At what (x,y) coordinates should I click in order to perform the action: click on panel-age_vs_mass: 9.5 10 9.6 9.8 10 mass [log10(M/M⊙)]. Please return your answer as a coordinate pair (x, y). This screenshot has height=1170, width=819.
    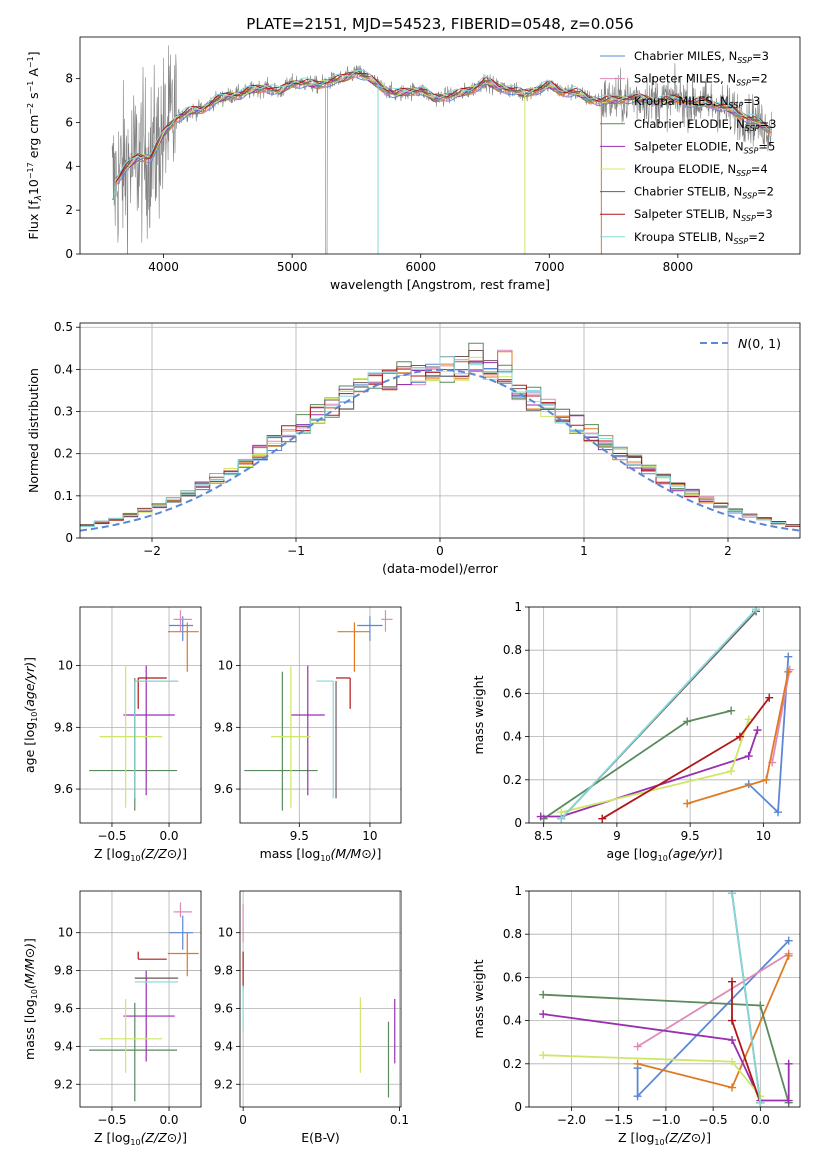
    Looking at the image, I should click on (308, 734).